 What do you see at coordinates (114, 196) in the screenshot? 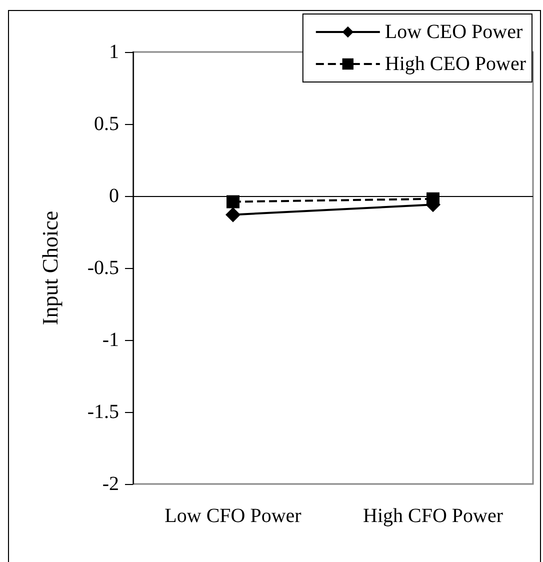
I see `y-tick-label: 0` at bounding box center [114, 196].